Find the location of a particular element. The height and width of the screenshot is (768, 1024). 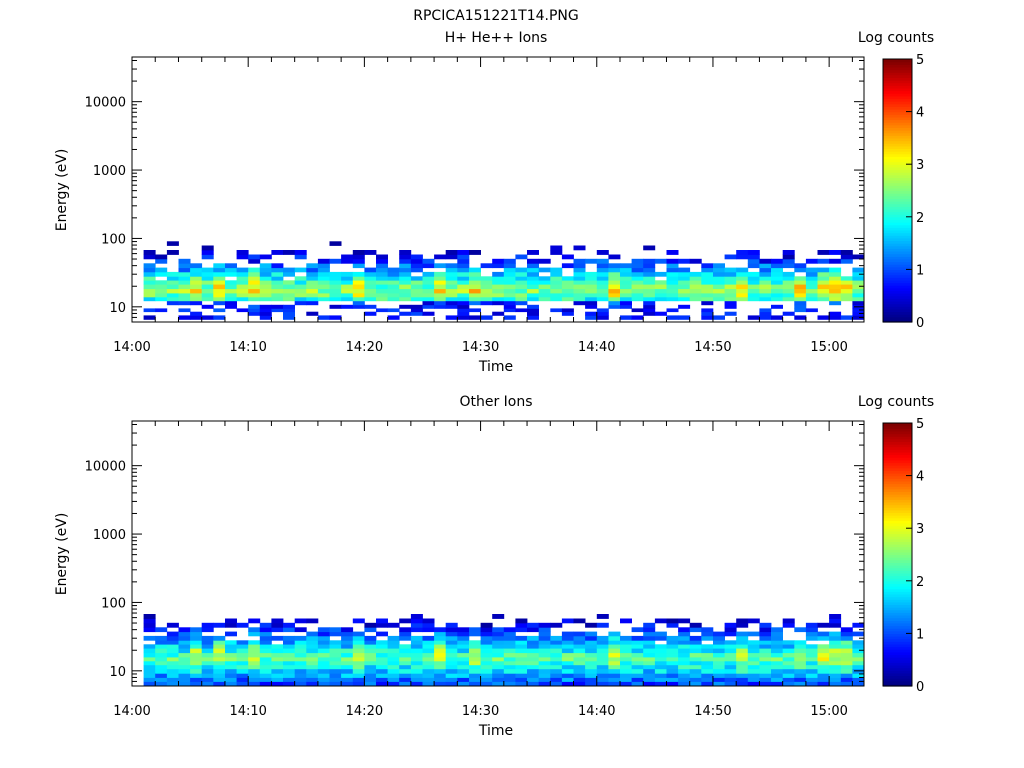

colorbar-frame is located at coordinates (897, 554).